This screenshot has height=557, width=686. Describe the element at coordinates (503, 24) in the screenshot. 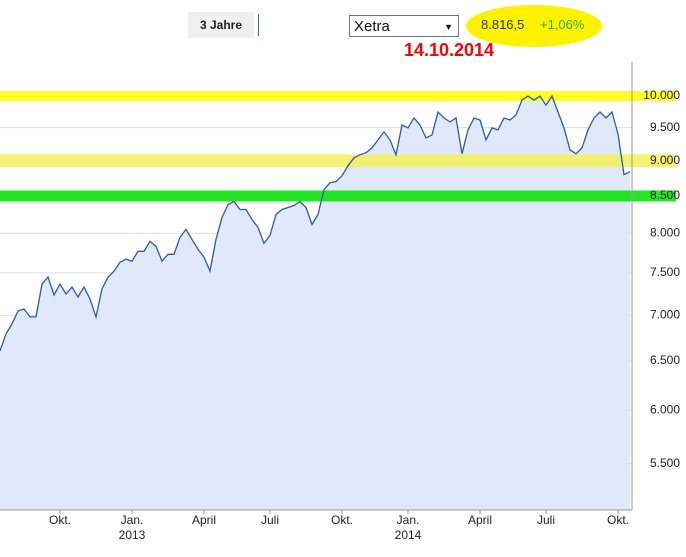

I see `last-price: 8.816,5` at that location.